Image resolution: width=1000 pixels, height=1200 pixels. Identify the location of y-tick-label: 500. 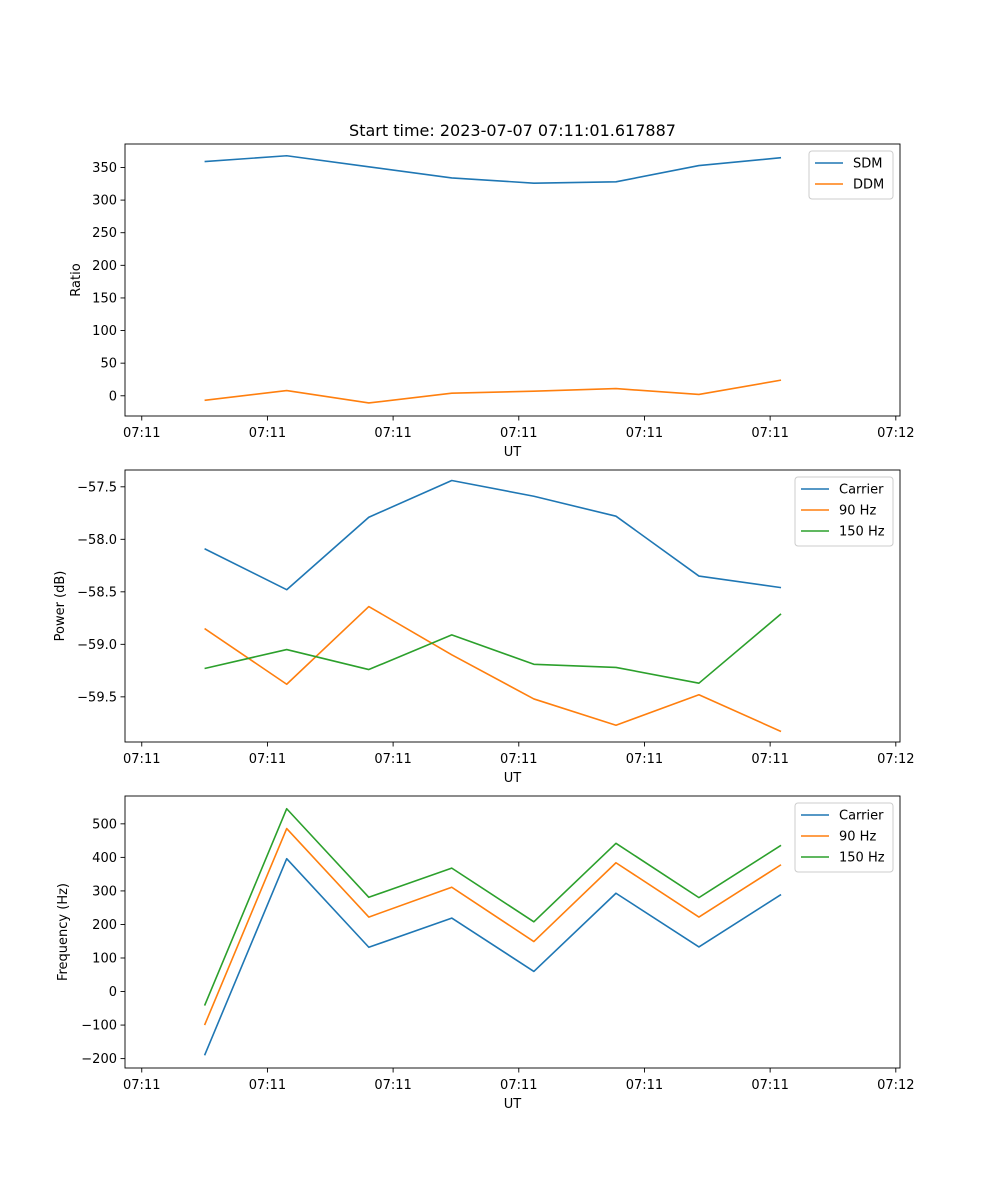
(104, 824).